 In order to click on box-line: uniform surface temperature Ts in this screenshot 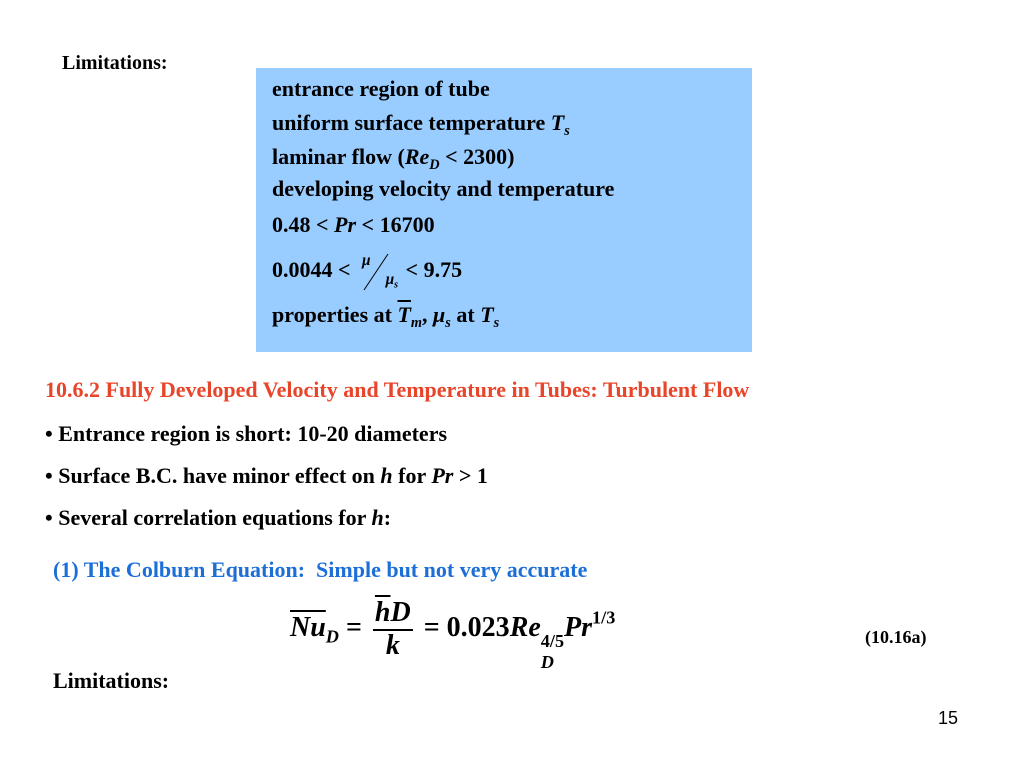, I will do `click(421, 125)`.